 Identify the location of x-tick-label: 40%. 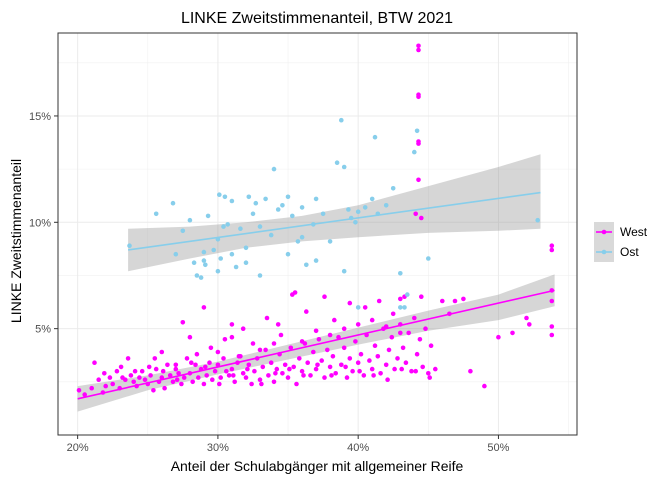
(358, 448).